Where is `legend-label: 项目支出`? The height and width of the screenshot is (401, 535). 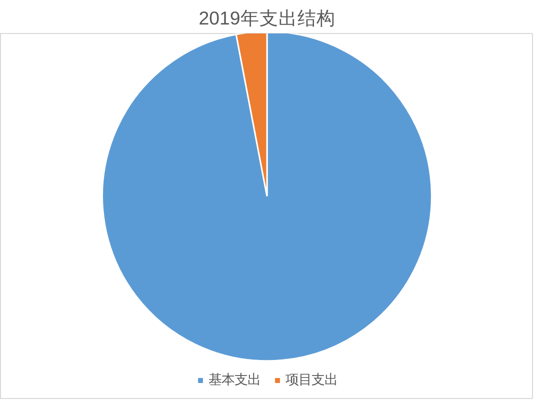 legend-label: 项目支出 is located at coordinates (312, 380).